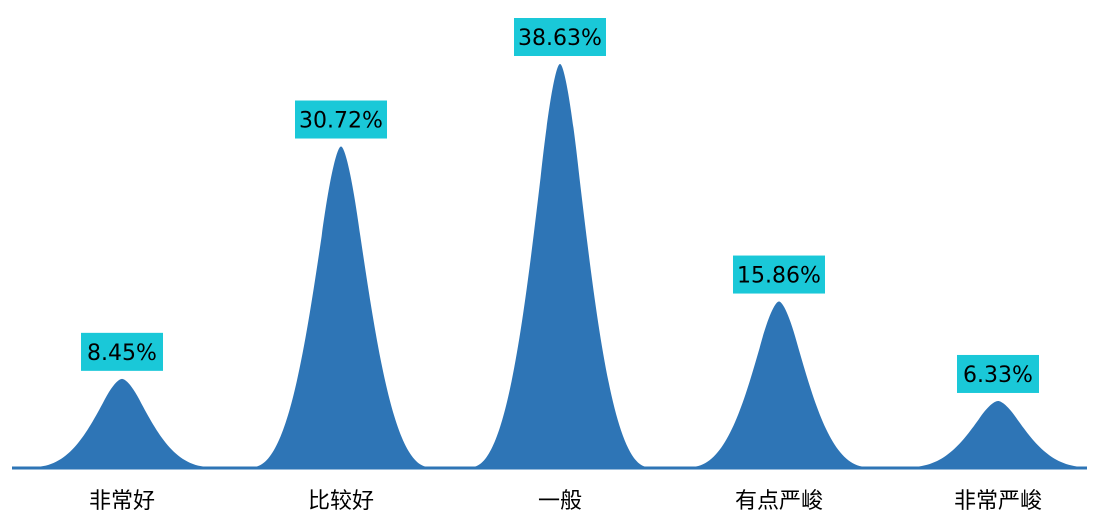 This screenshot has width=1099, height=516. I want to click on value-label-text: 15.86%, so click(779, 276).